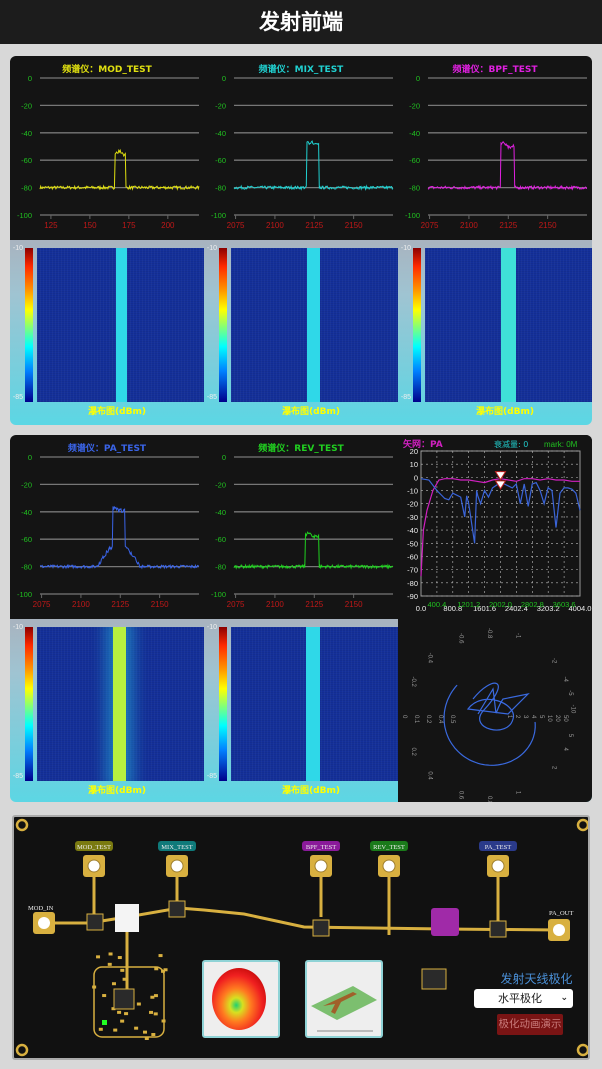 The width and height of the screenshot is (602, 1069). What do you see at coordinates (498, 706) in the screenshot?
I see `smith-trace-loops` at bounding box center [498, 706].